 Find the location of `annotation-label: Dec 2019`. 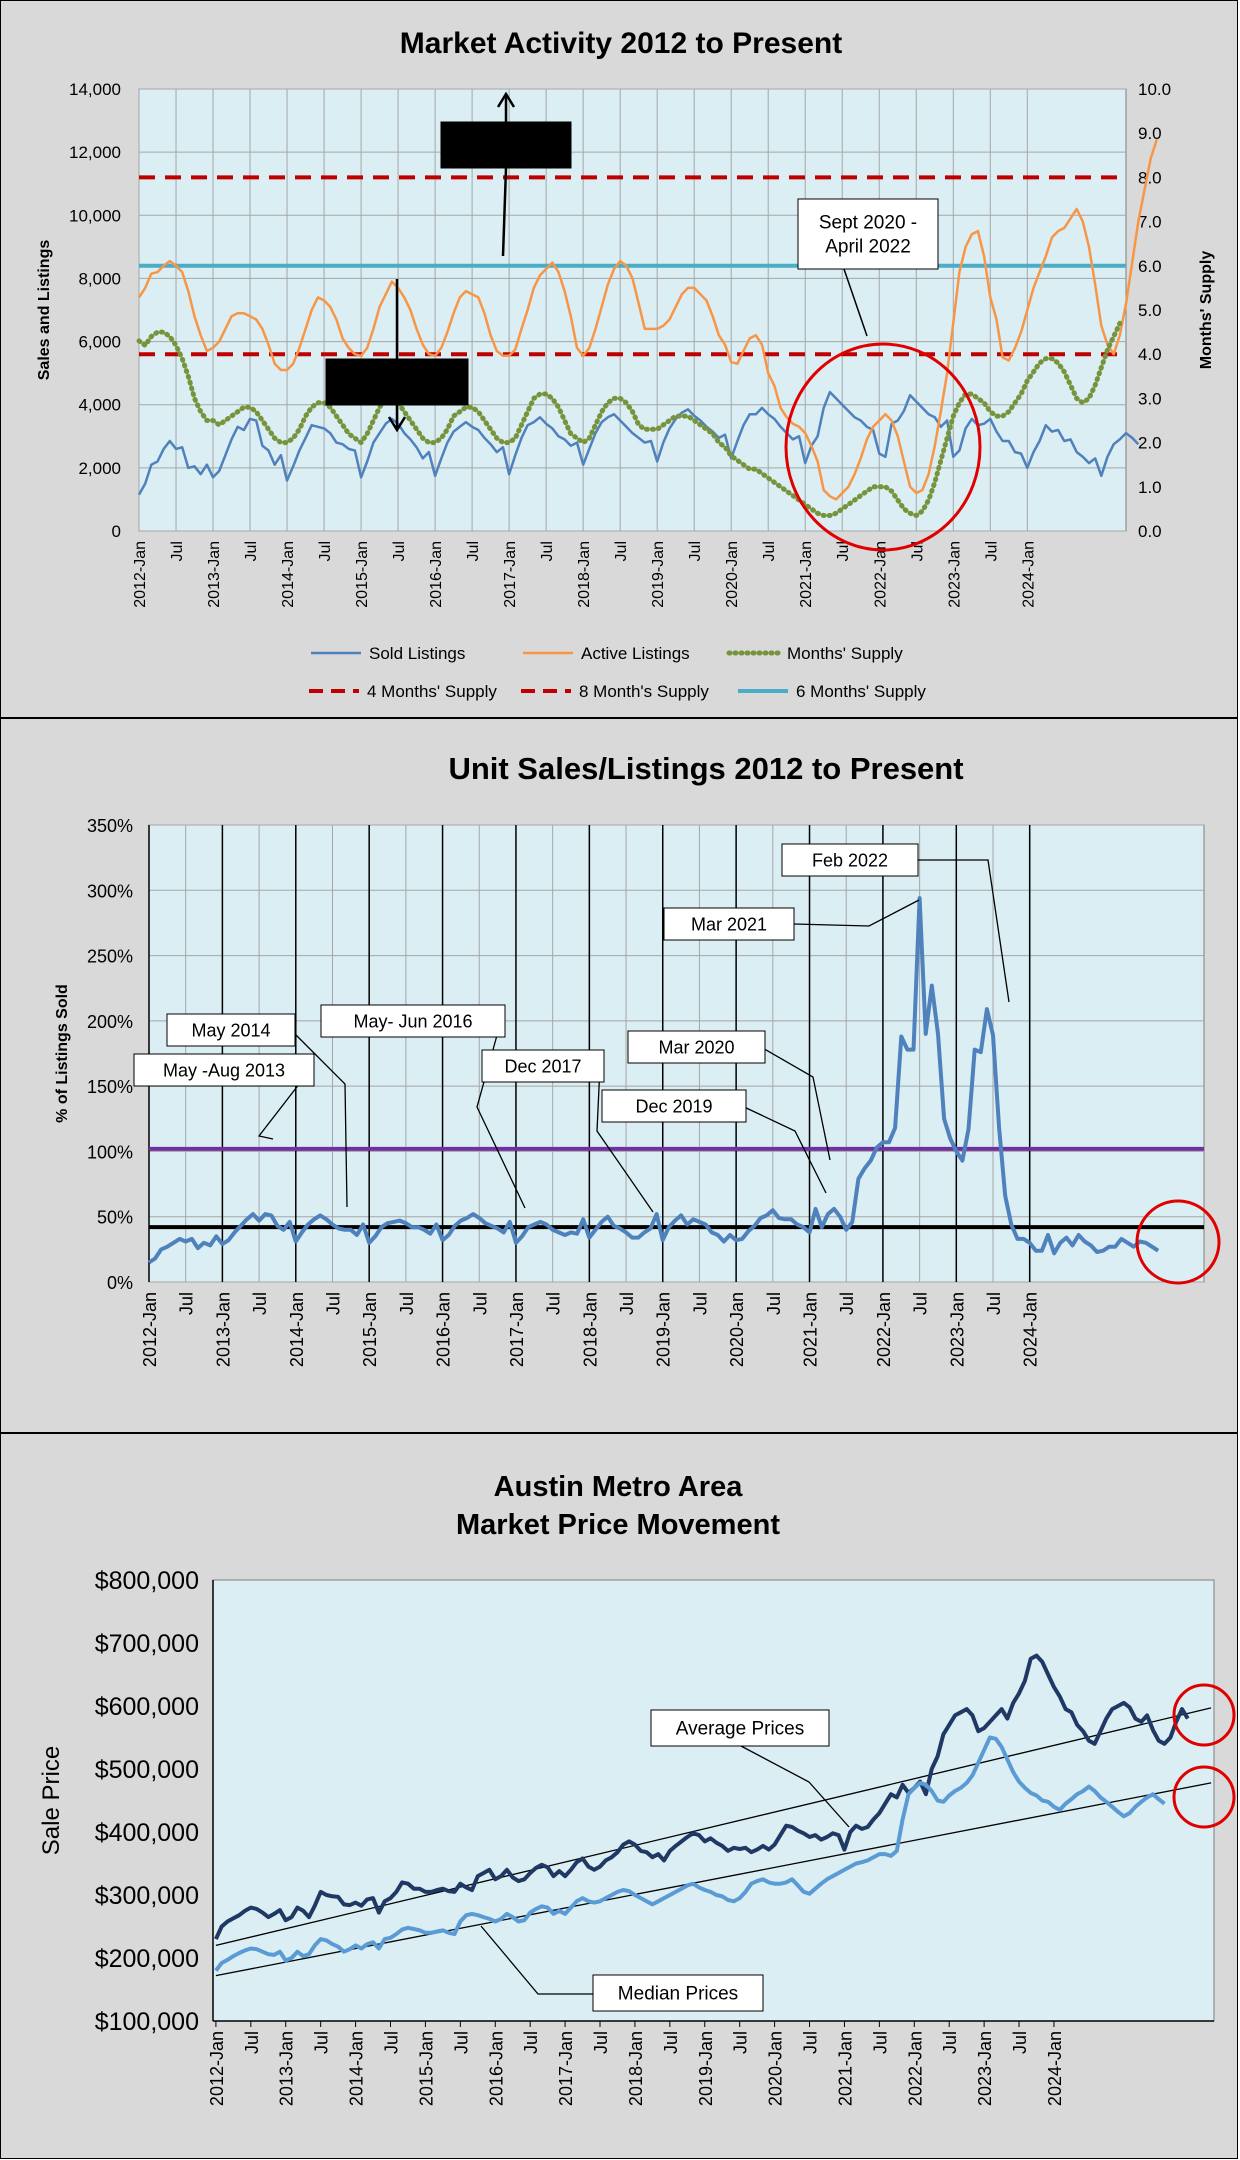

annotation-label: Dec 2019 is located at coordinates (673, 1106).